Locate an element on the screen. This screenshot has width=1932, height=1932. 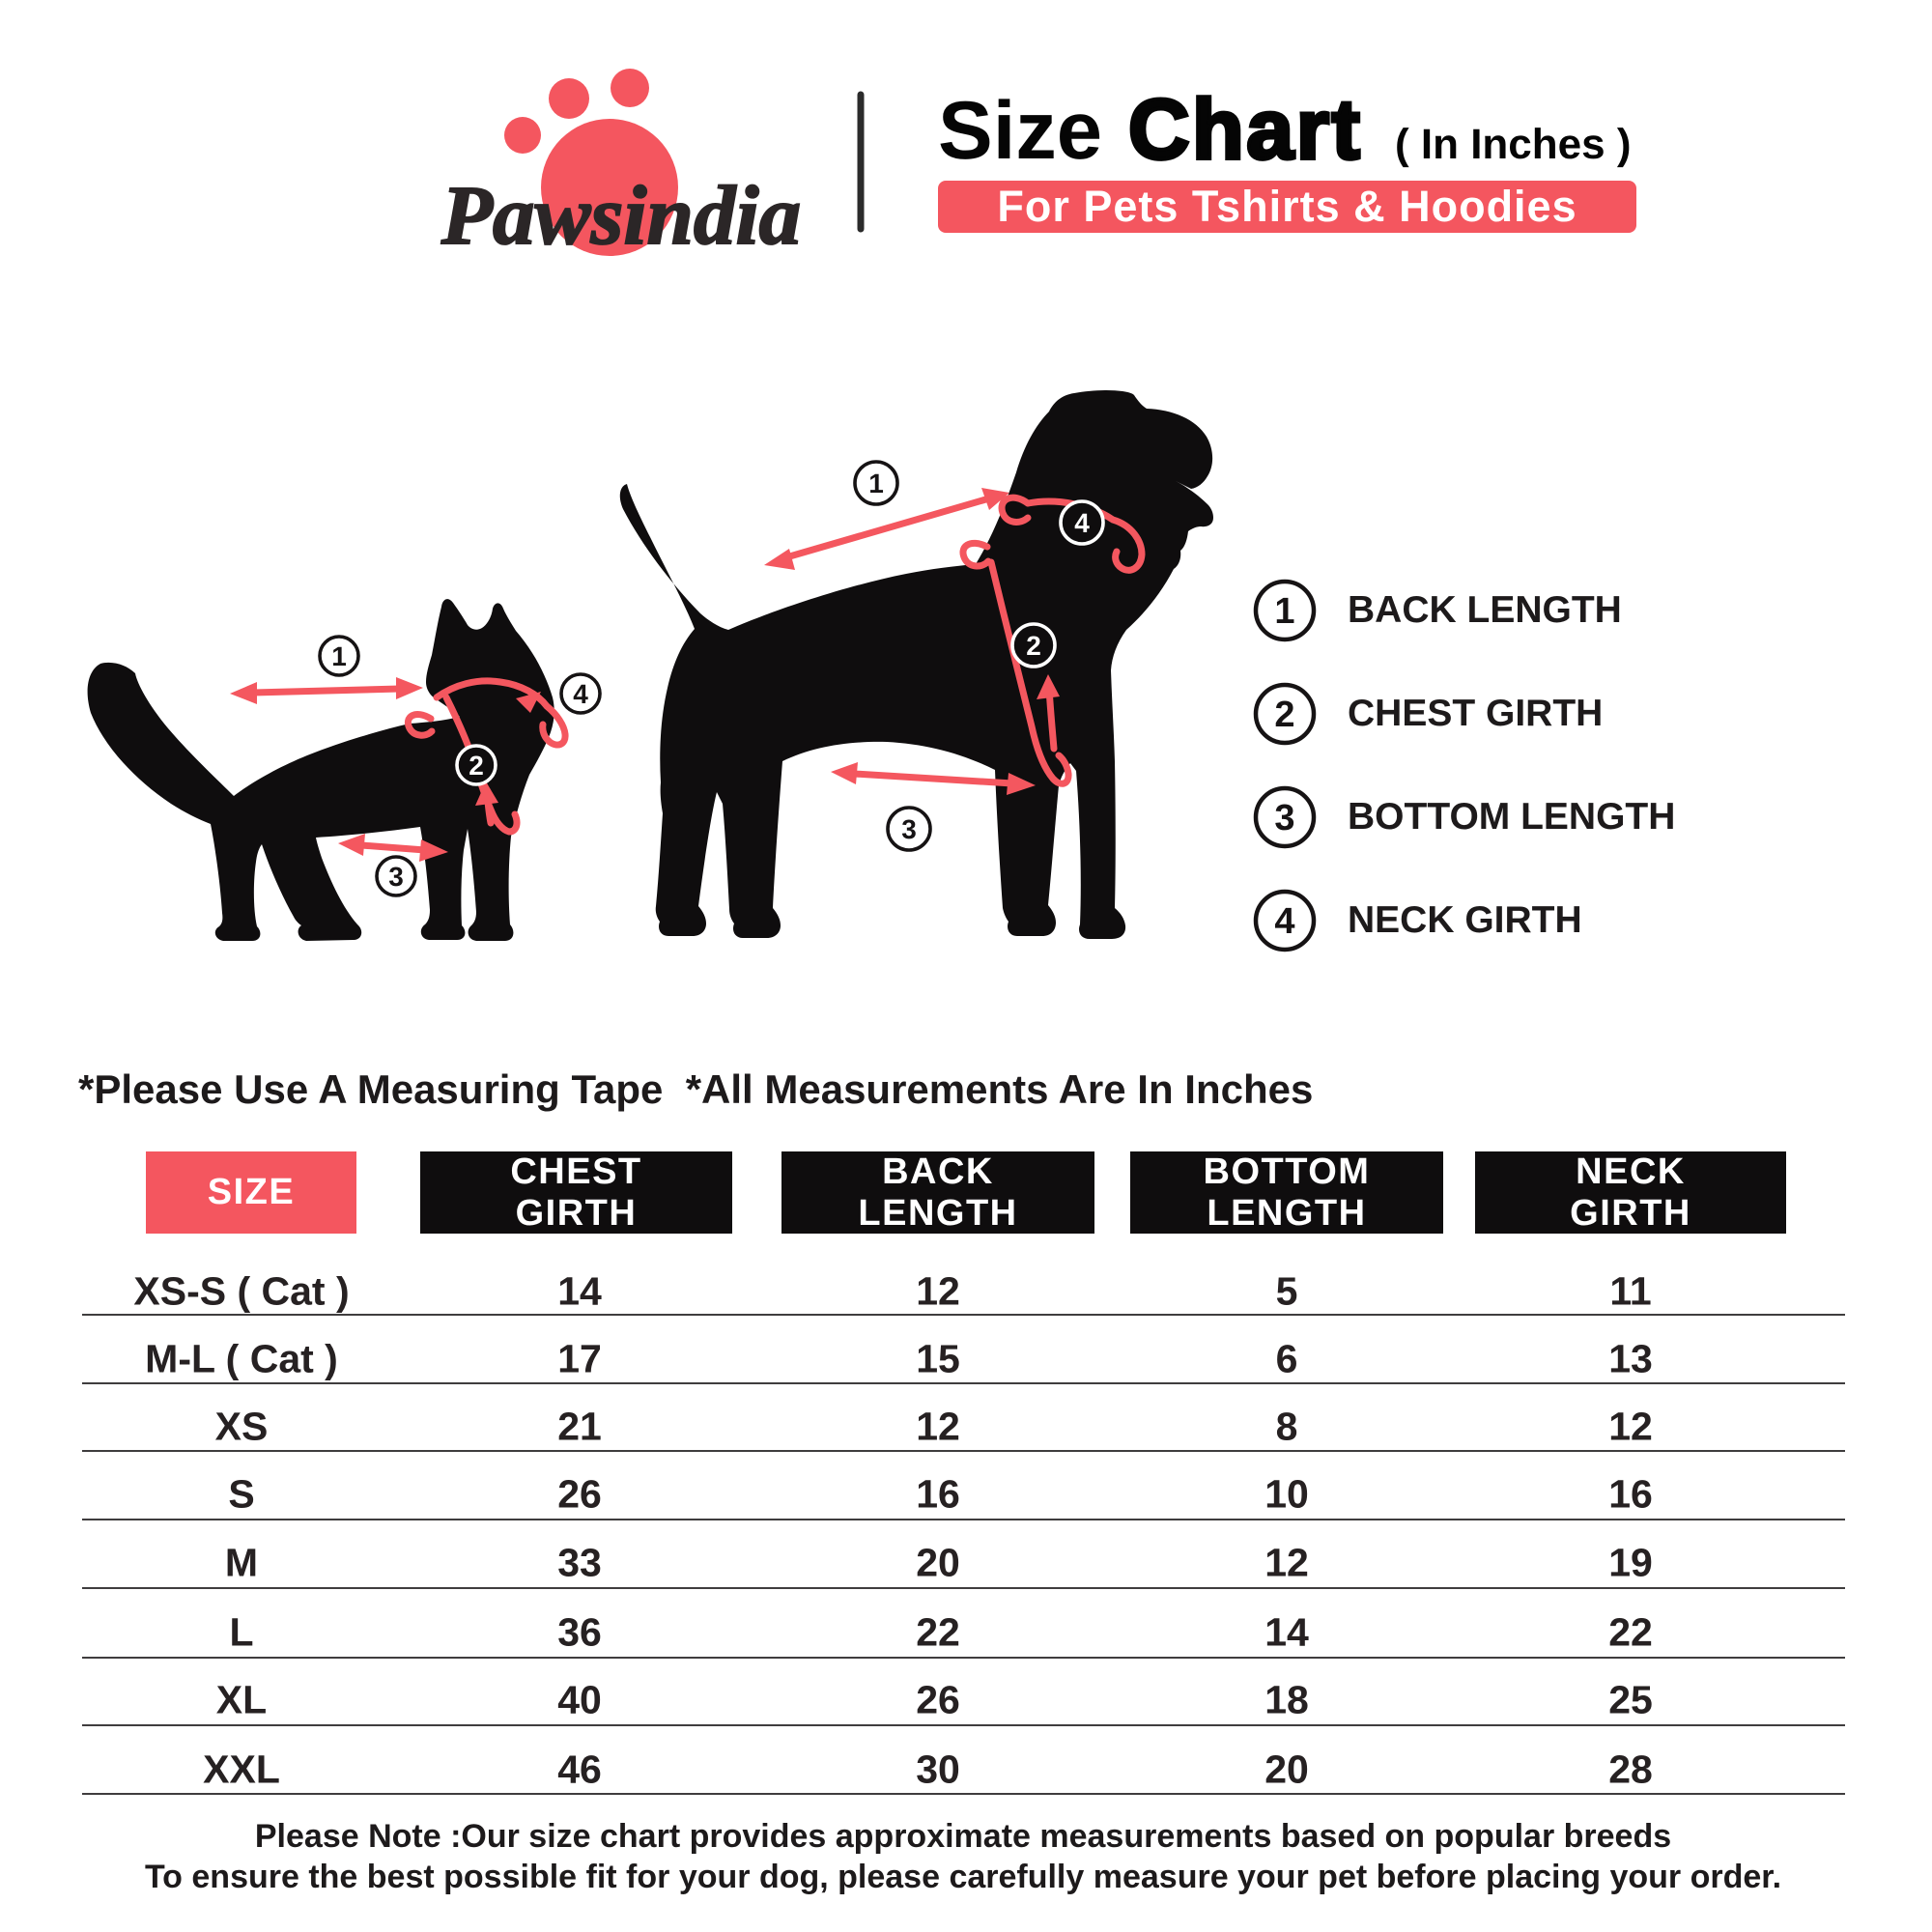
svg-text: ( In Inches ) is located at coordinates (1513, 144).